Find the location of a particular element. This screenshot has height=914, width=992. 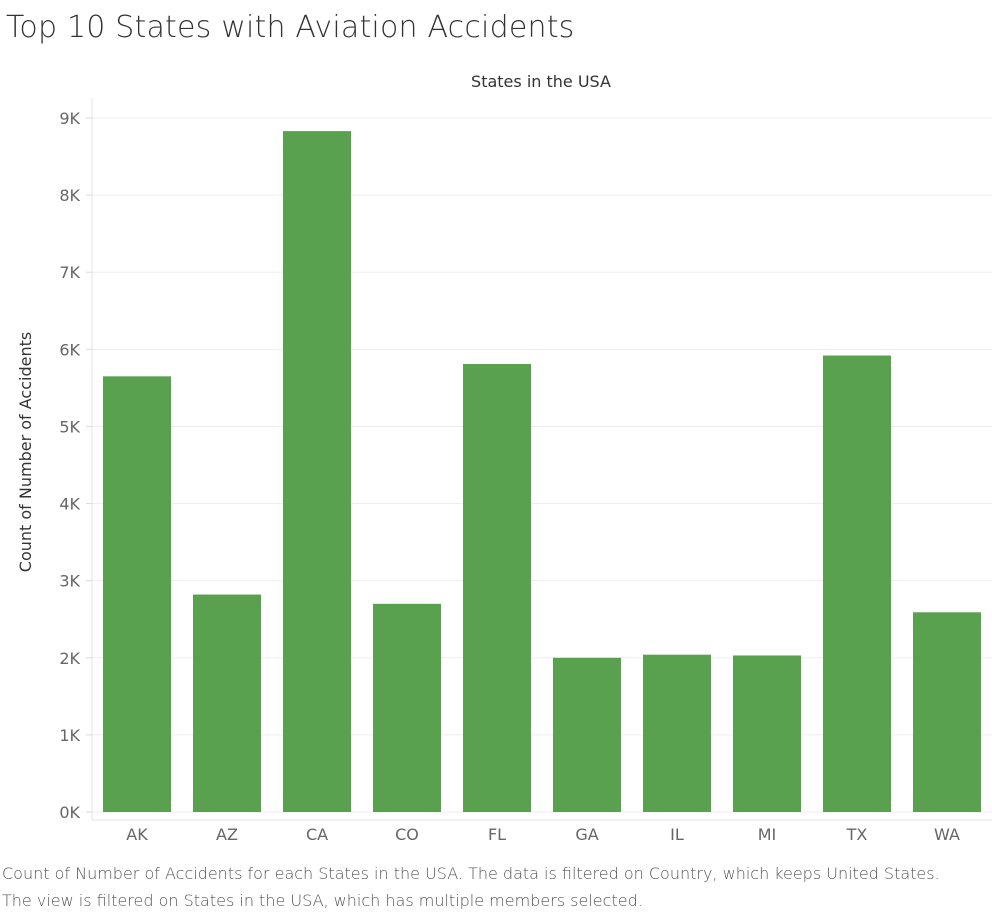

x-tick-label: MI is located at coordinates (767, 834).